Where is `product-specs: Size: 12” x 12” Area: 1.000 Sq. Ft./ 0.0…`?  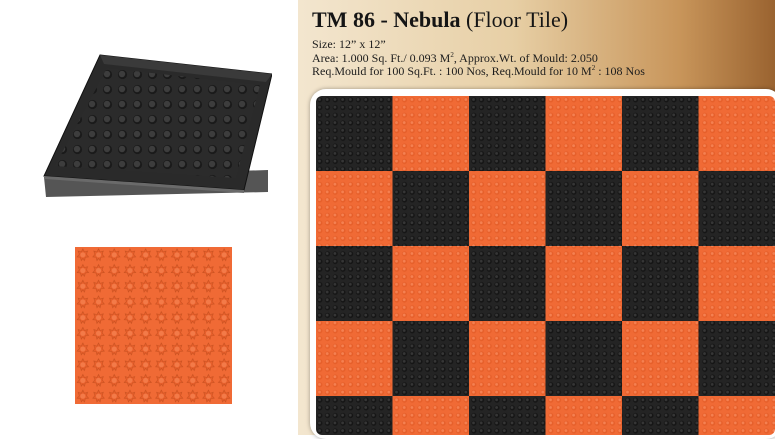 product-specs: Size: 12” x 12” Area: 1.000 Sq. Ft./ 0.0… is located at coordinates (478, 58).